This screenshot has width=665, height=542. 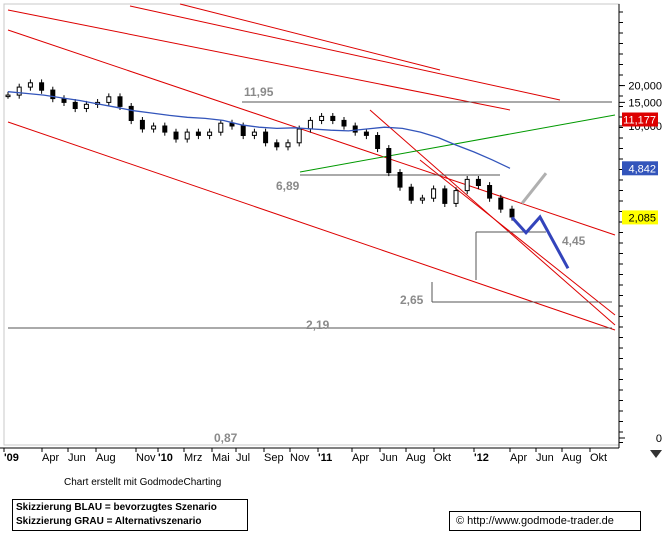 I want to click on level-label: 0,87, so click(x=226, y=438).